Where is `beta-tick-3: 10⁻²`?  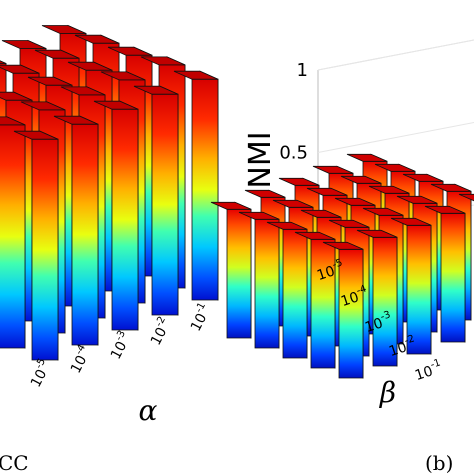 beta-tick-3: 10⁻² is located at coordinates (402, 346).